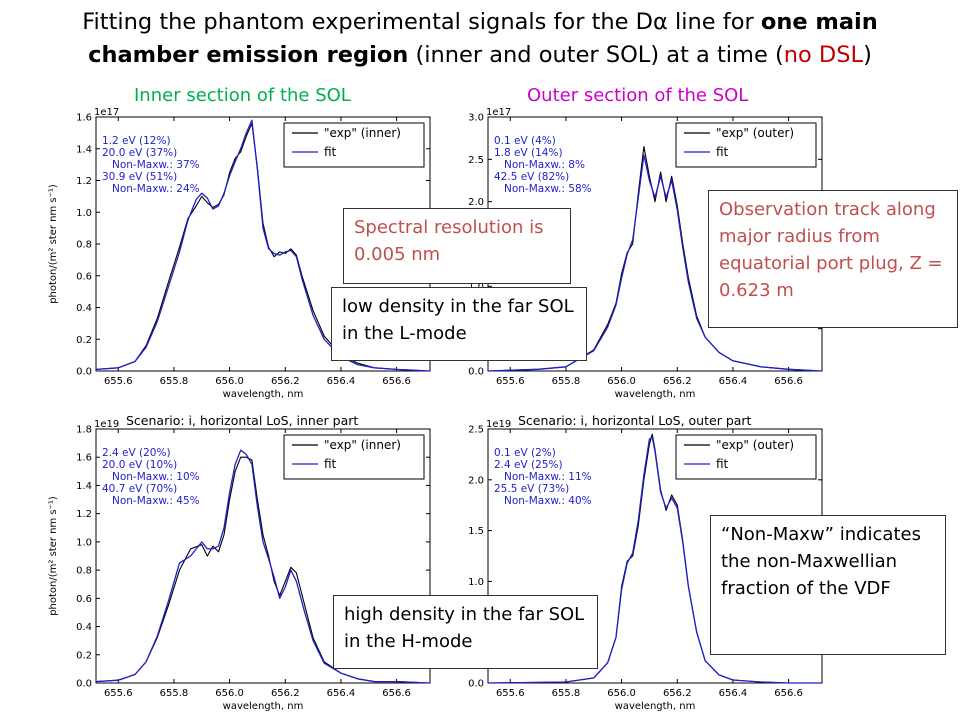 The image size is (960, 720). Describe the element at coordinates (457, 246) in the screenshot. I see `spectral-resolution-note: Spectral resolution is 0.005 nm` at that location.